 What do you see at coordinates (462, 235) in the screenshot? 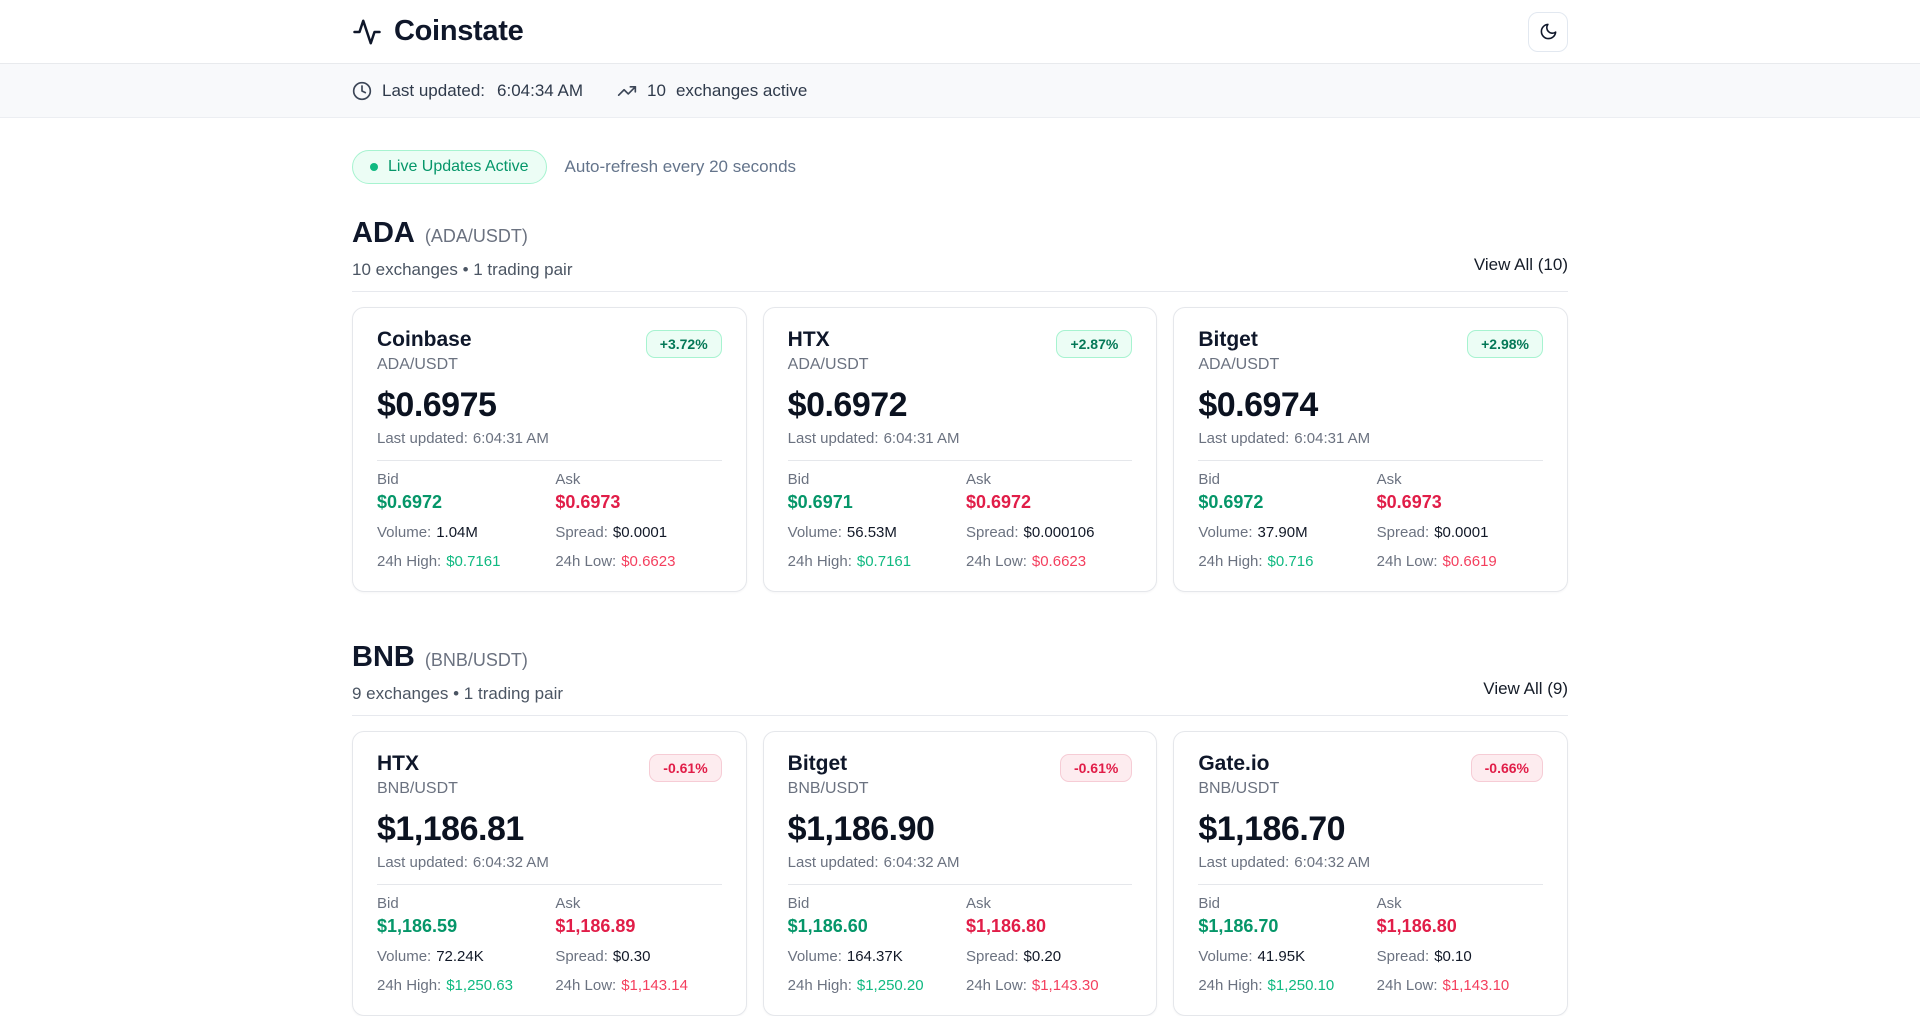
I see `section-title: ADA (ADA/USDT)` at bounding box center [462, 235].